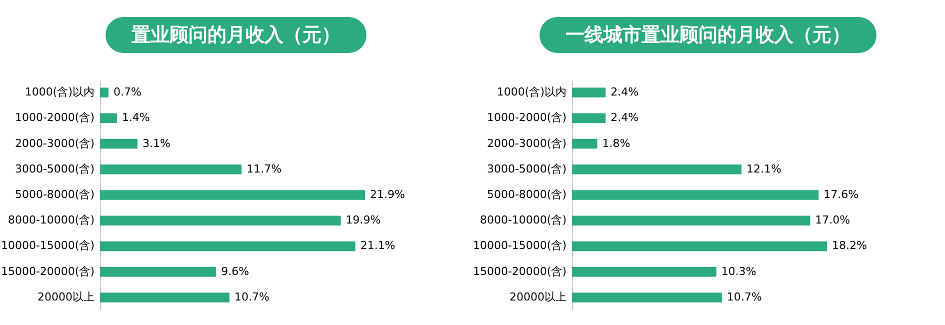 The height and width of the screenshot is (325, 945). Describe the element at coordinates (764, 169) in the screenshot. I see `data-label: 12.1%` at that location.